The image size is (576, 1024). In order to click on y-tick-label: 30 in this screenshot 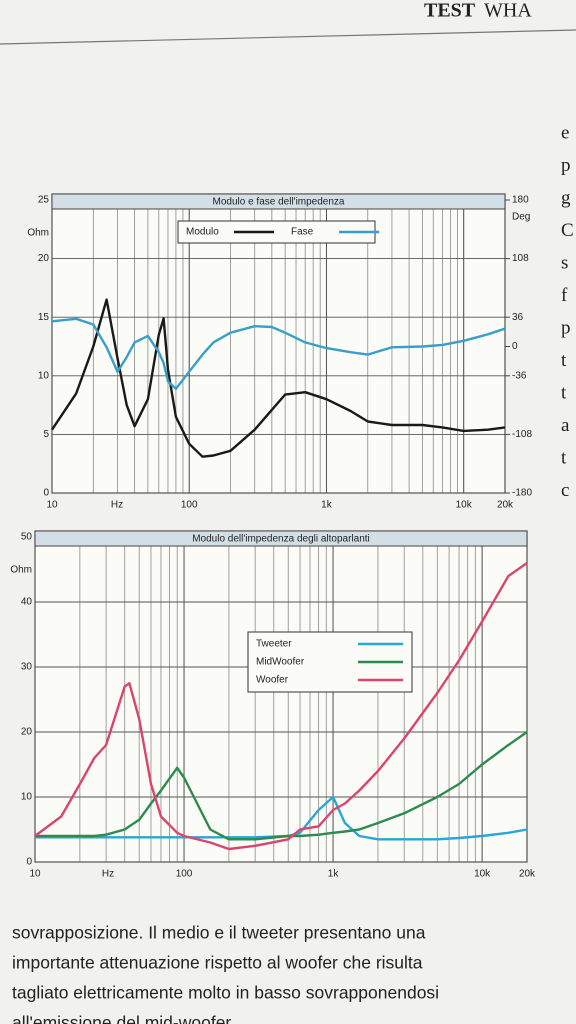, I will do `click(27, 667)`.